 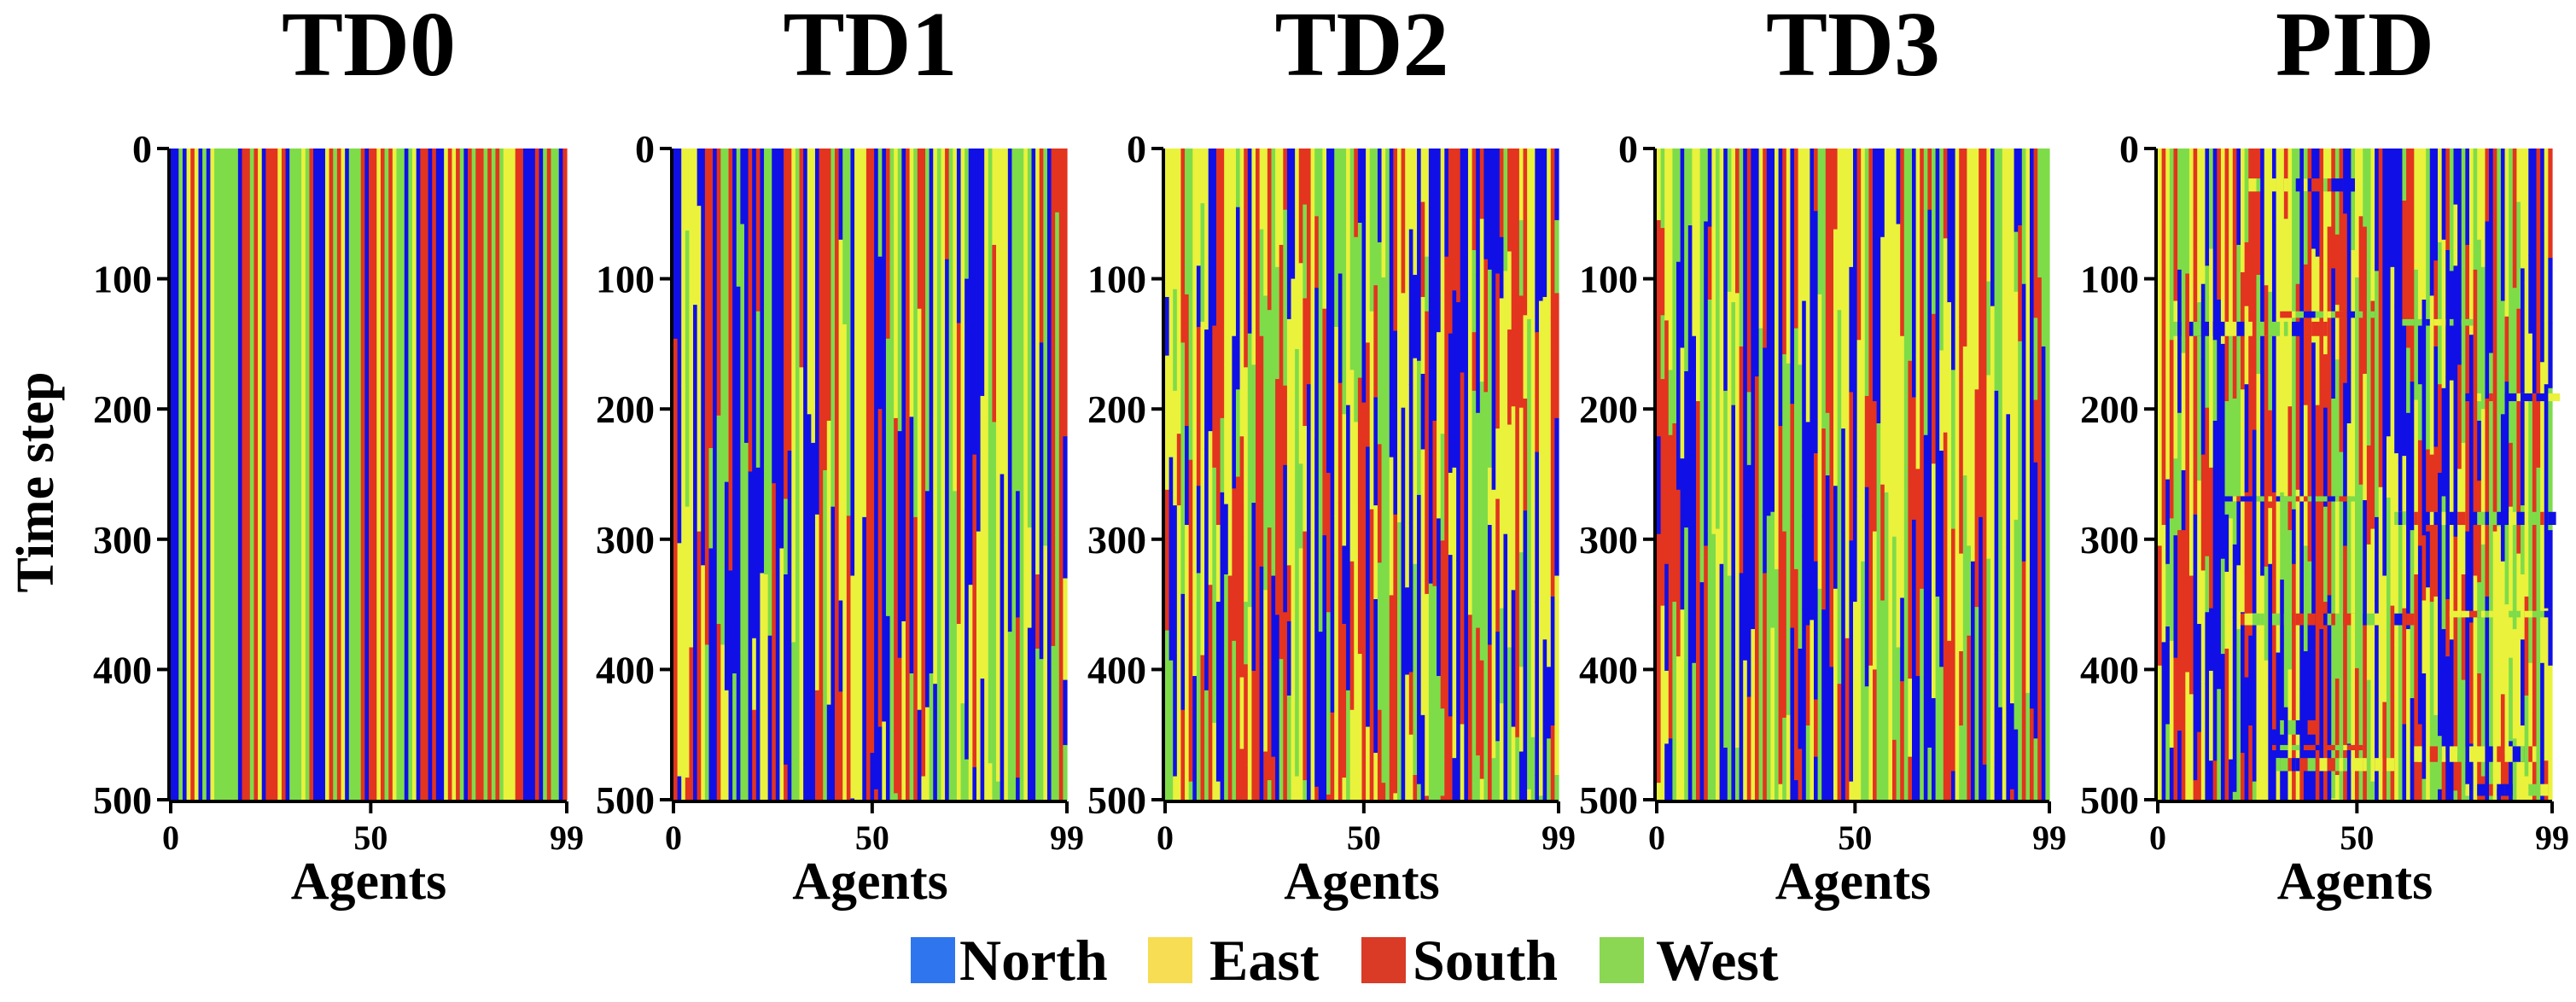 I want to click on x-tick-label: 0, so click(x=2157, y=838).